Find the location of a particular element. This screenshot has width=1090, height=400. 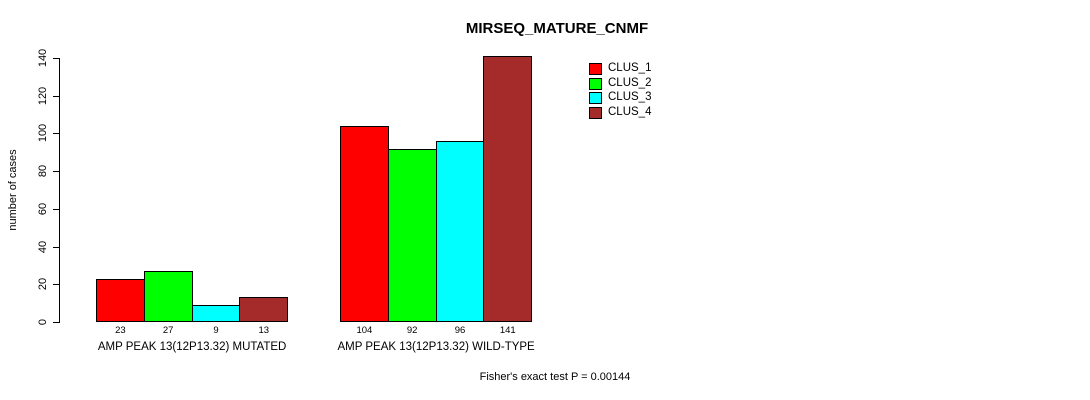

bar-clus_3-group2 is located at coordinates (460, 231).